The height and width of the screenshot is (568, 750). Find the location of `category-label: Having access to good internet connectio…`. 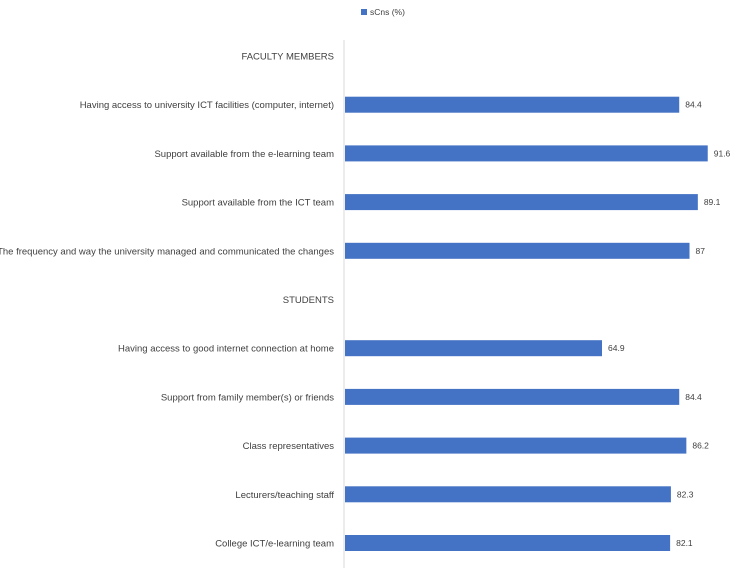

category-label: Having access to good internet connectio… is located at coordinates (226, 349).